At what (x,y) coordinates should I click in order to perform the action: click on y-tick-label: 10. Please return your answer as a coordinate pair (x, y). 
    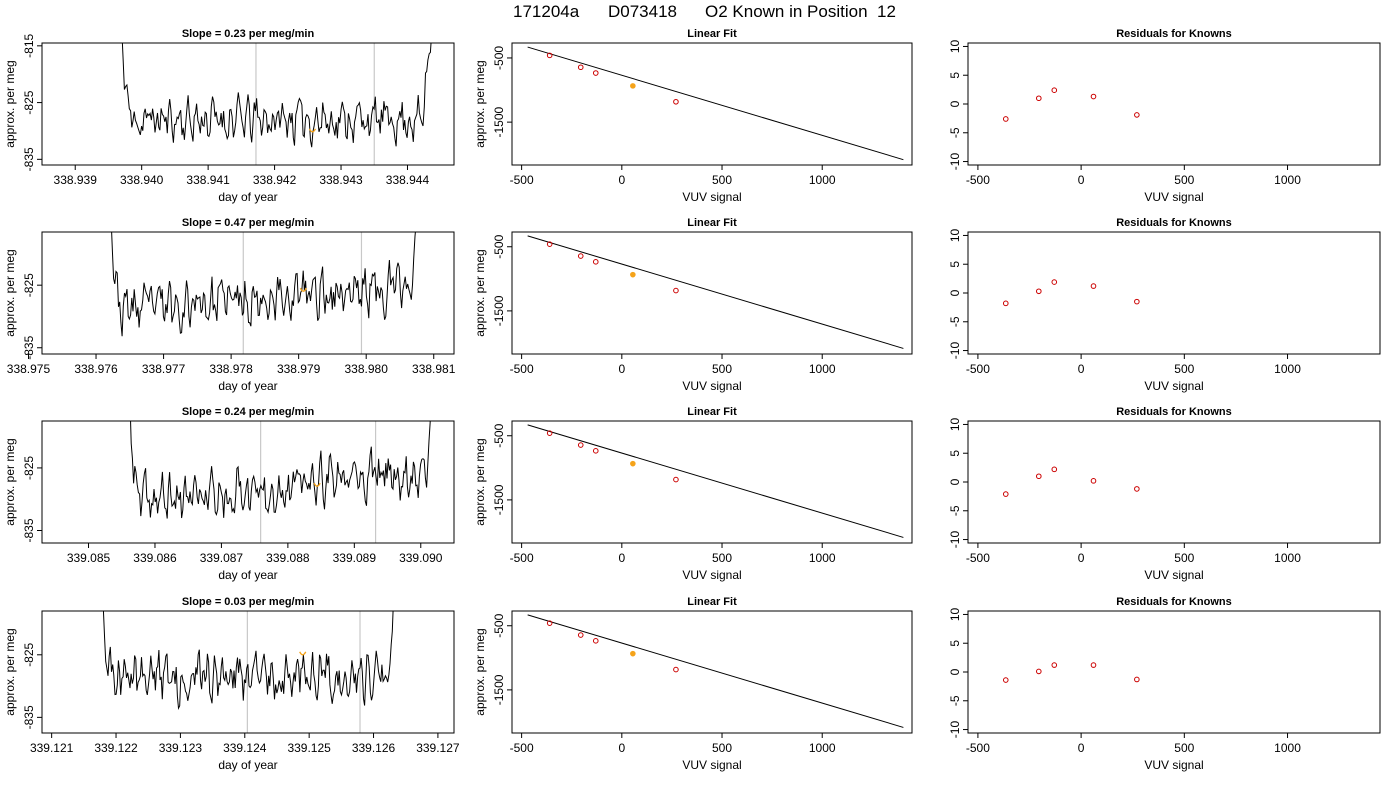
    Looking at the image, I should click on (955, 424).